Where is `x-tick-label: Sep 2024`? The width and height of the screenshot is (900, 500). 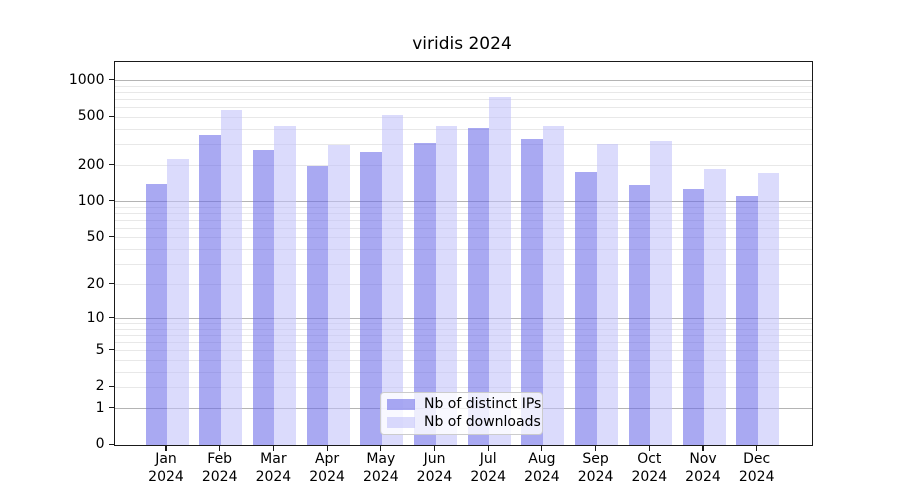
x-tick-label: Sep 2024 is located at coordinates (595, 468).